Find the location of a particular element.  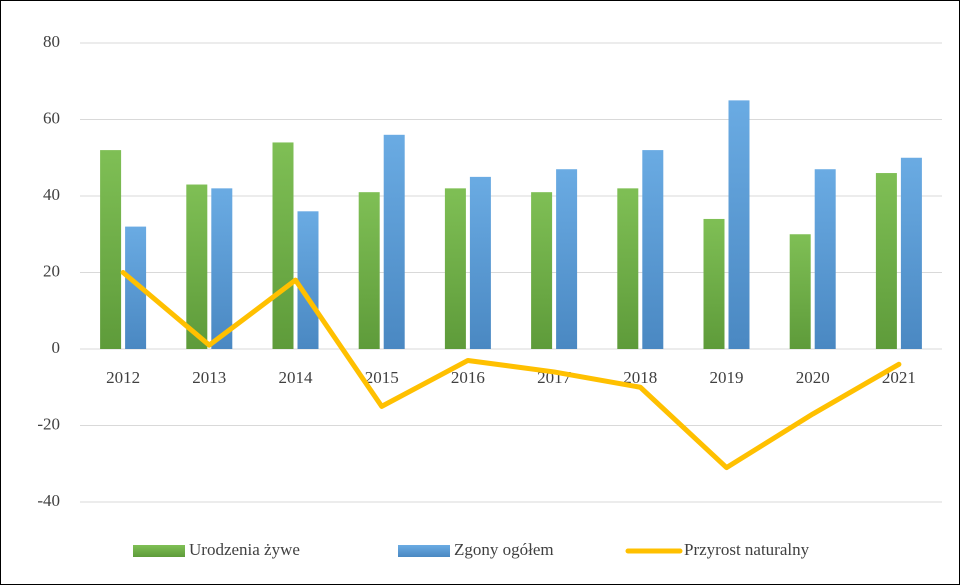

legend-label: Urodzenia żywe is located at coordinates (244, 549).